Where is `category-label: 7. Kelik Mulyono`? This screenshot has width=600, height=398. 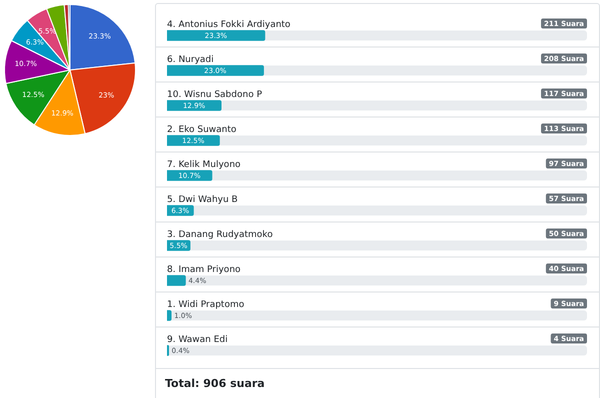 category-label: 7. Kelik Mulyono is located at coordinates (204, 165).